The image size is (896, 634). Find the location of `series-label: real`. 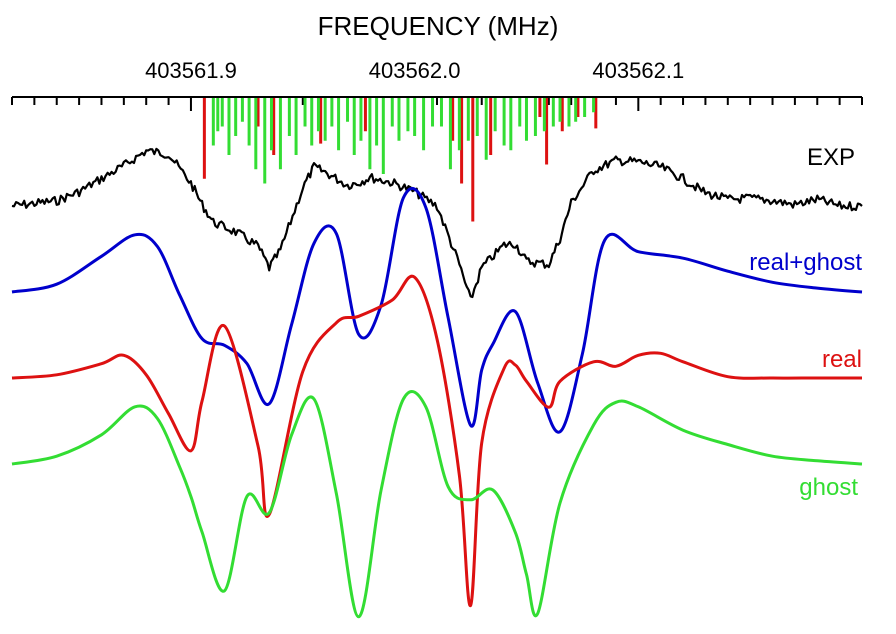

series-label: real is located at coordinates (842, 359).